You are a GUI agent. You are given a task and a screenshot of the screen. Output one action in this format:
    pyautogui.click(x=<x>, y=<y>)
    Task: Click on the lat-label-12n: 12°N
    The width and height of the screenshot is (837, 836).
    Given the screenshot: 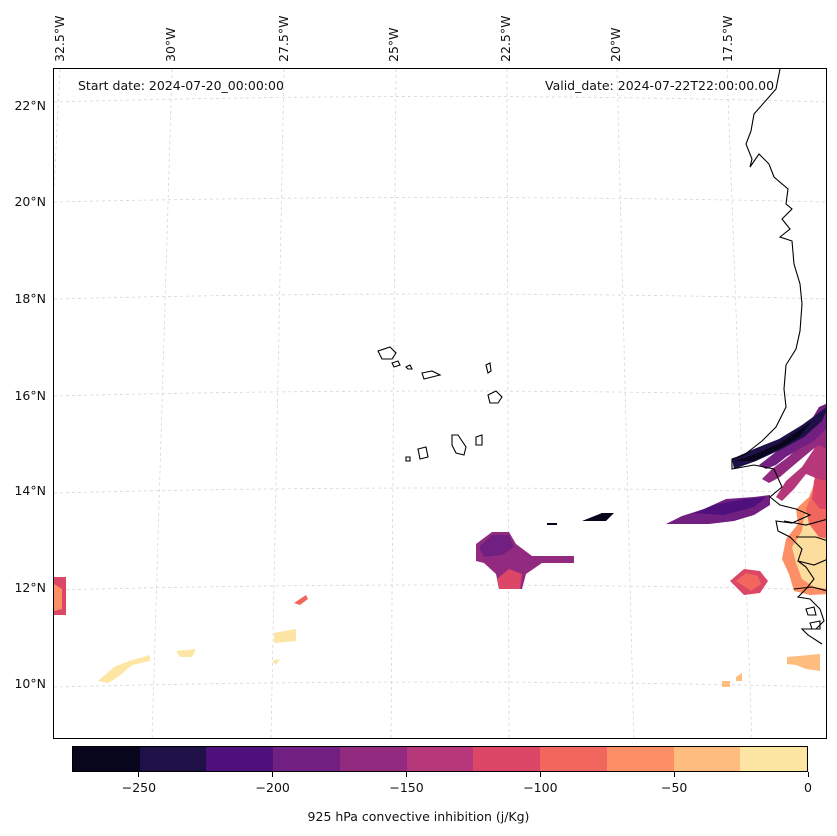 What is the action you would take?
    pyautogui.click(x=30, y=587)
    